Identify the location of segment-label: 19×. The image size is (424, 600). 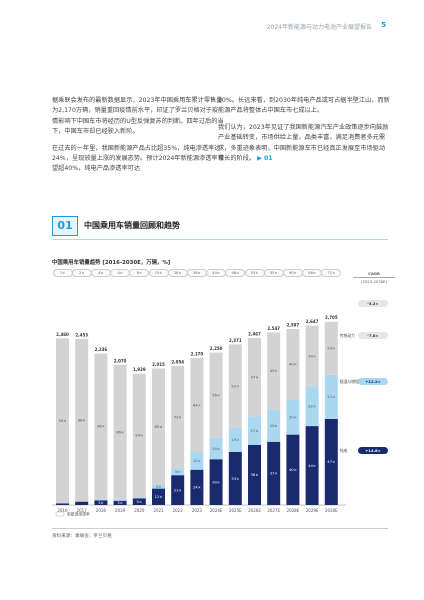
(274, 425).